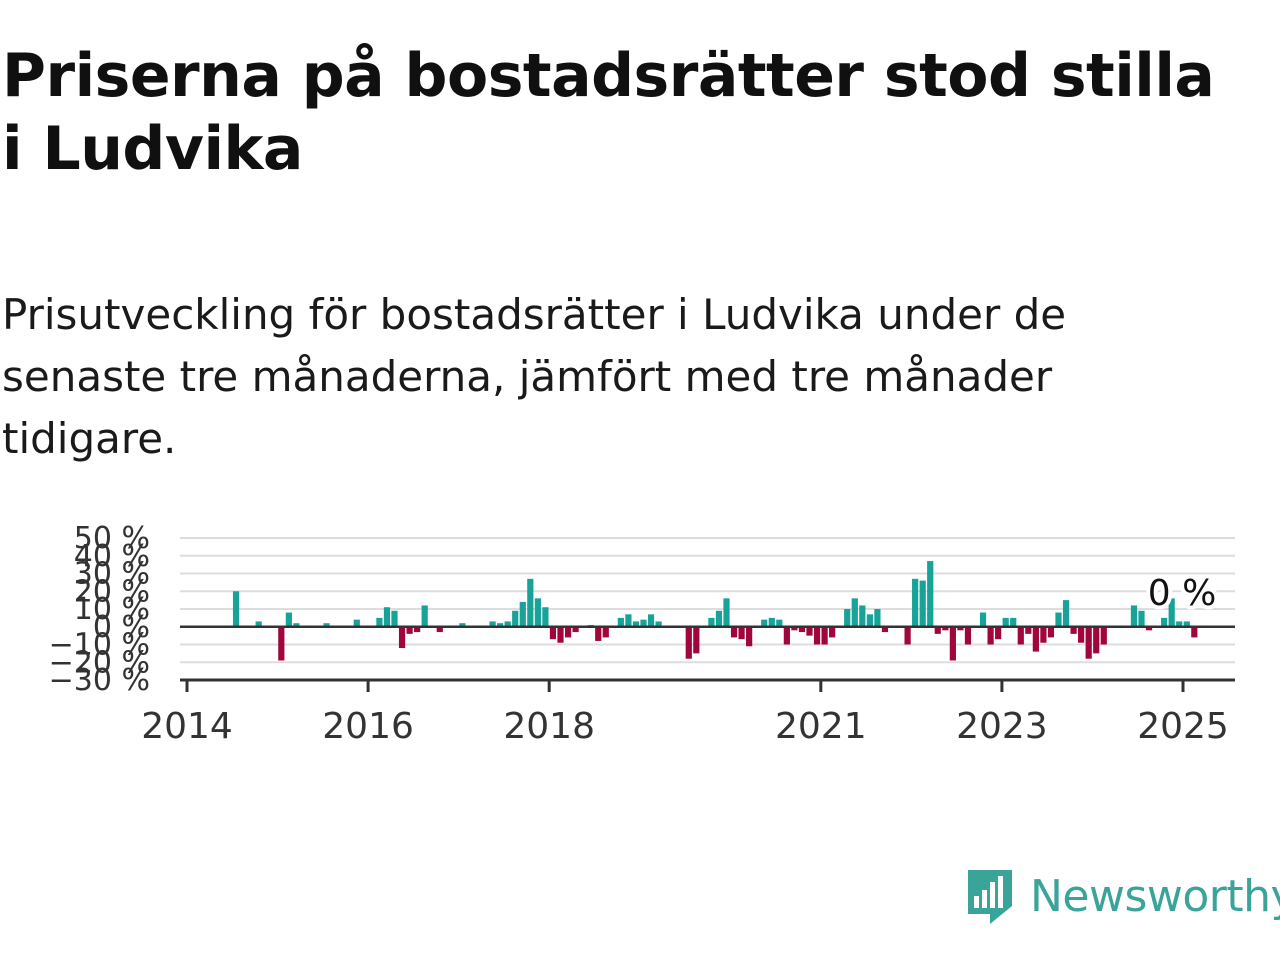 This screenshot has width=1280, height=960. Describe the element at coordinates (368, 726) in the screenshot. I see `x-tick-label: 2016` at that location.